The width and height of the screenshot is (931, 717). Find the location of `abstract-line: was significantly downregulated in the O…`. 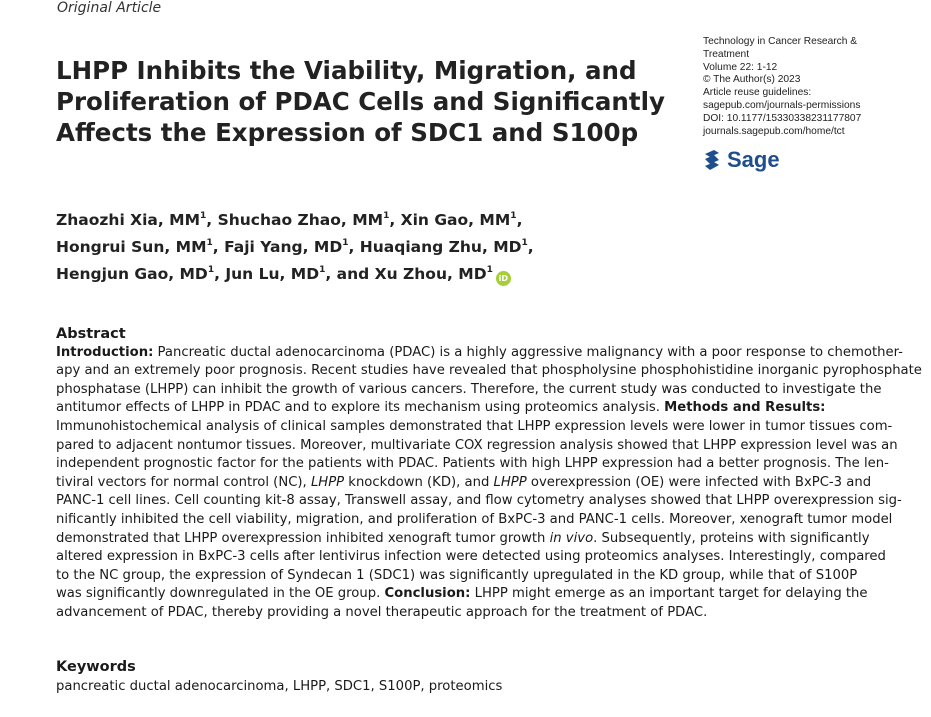

abstract-line: was significantly downregulated in the O… is located at coordinates (467, 594).